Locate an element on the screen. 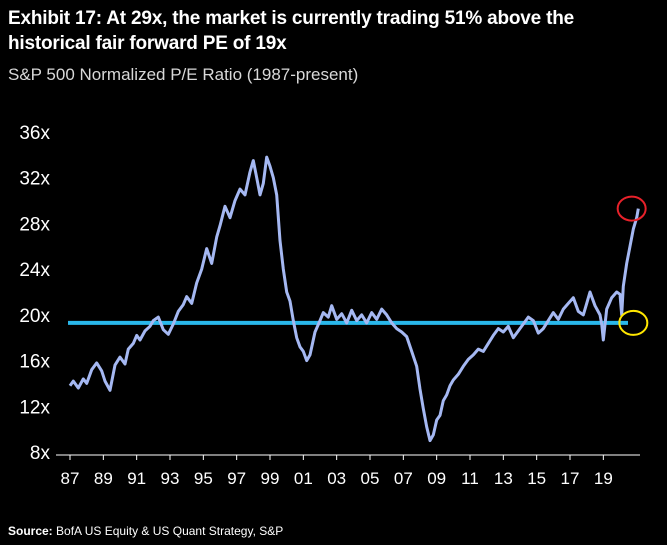 Image resolution: width=667 pixels, height=545 pixels. y-tick-label: 16x is located at coordinates (34, 362).